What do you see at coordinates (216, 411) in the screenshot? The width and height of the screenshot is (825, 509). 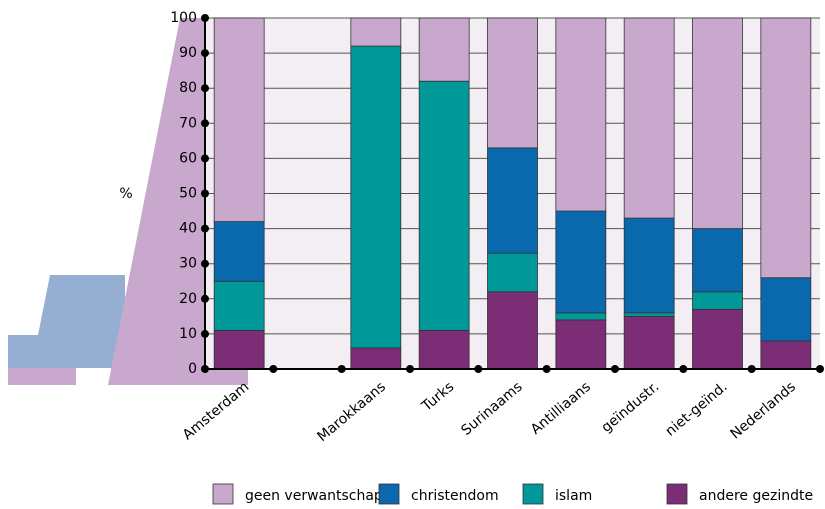 I see `x-tick-label: Amsterdam` at bounding box center [216, 411].